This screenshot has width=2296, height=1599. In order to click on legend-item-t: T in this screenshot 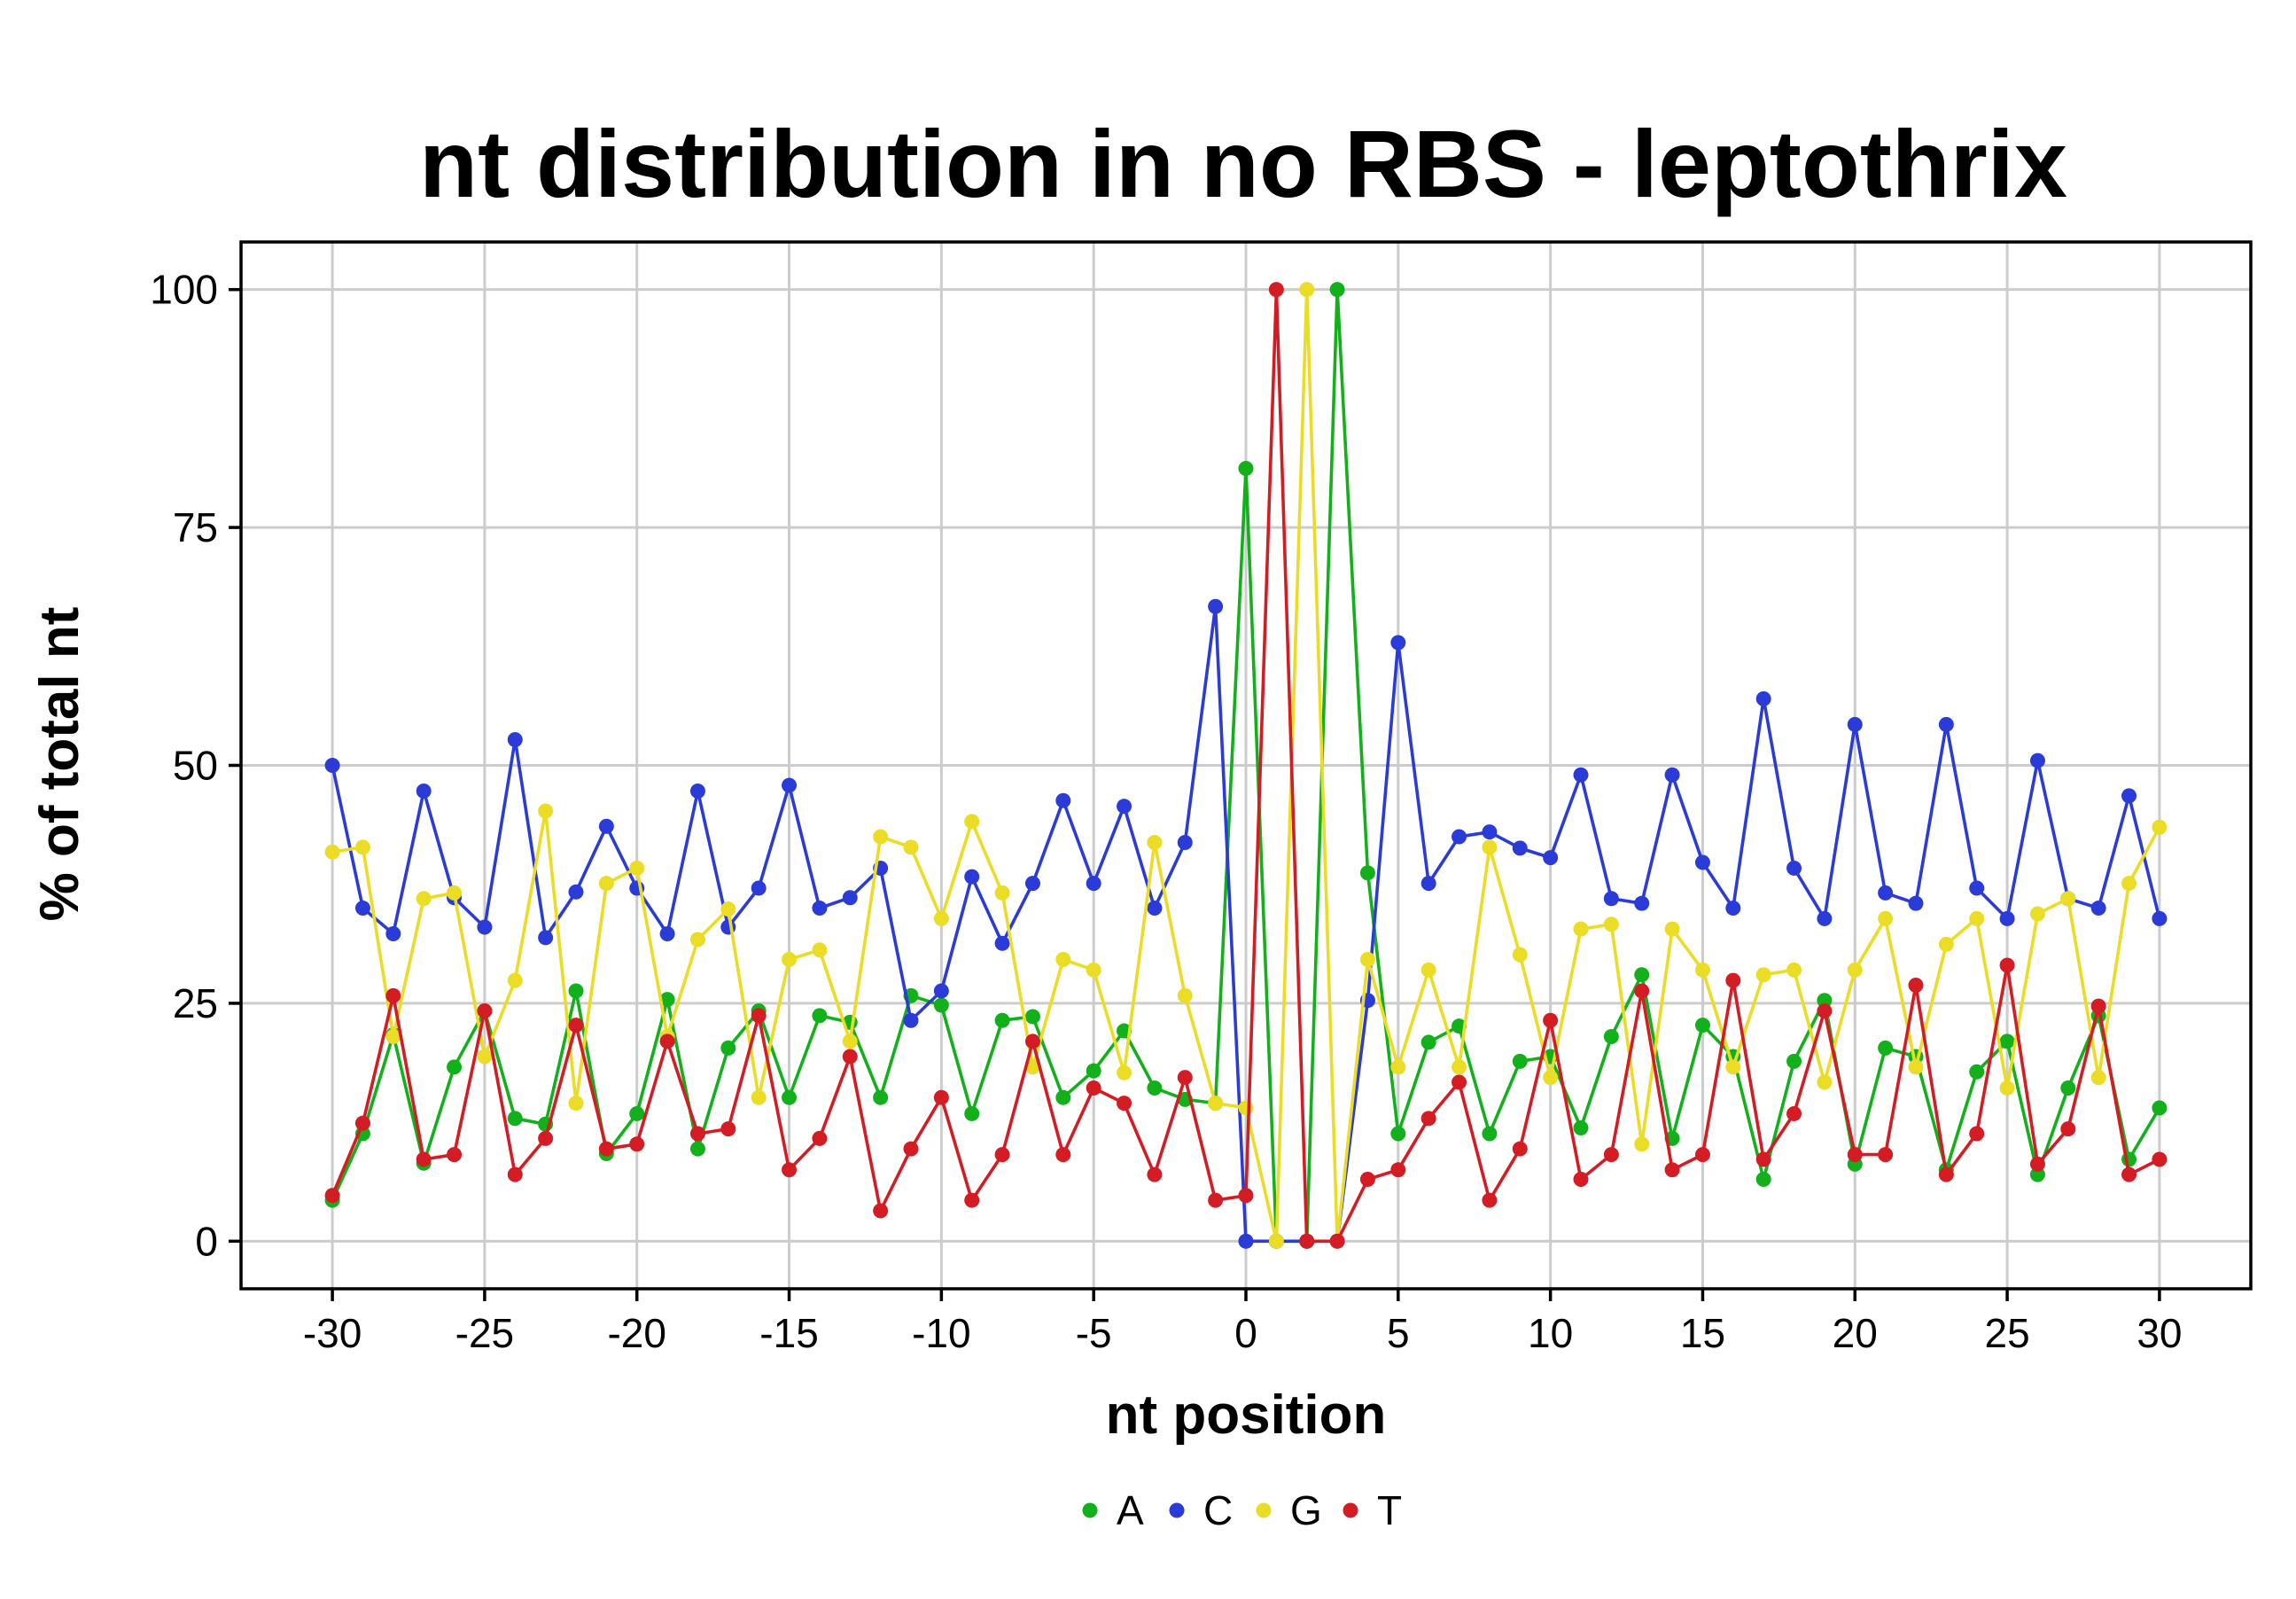, I will do `click(1372, 1510)`.